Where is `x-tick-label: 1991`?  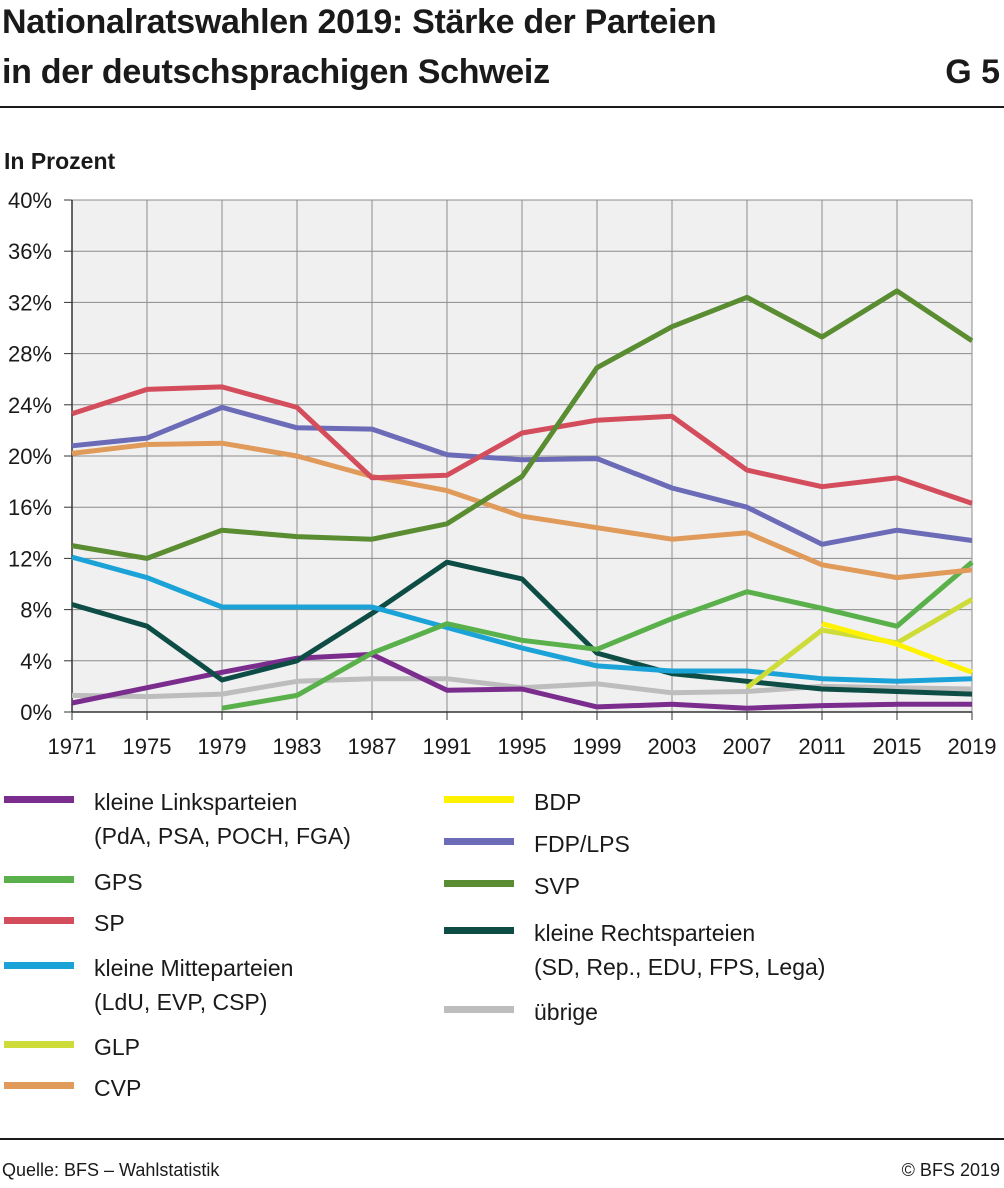 x-tick-label: 1991 is located at coordinates (447, 746).